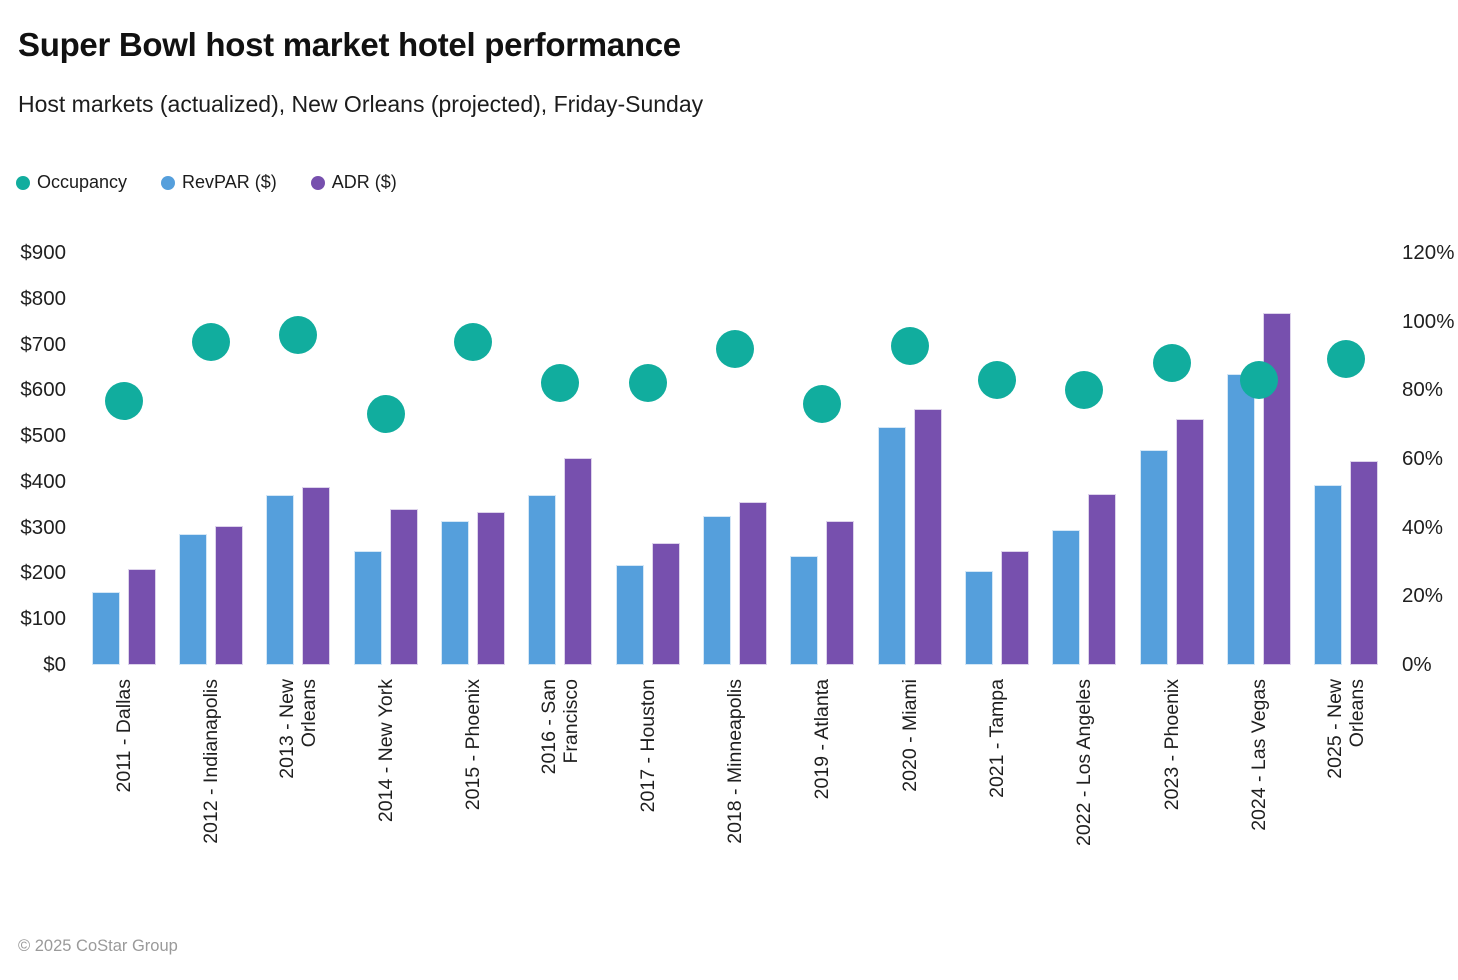 This screenshot has width=1458, height=980. I want to click on left-axis-tick: $500, so click(43, 436).